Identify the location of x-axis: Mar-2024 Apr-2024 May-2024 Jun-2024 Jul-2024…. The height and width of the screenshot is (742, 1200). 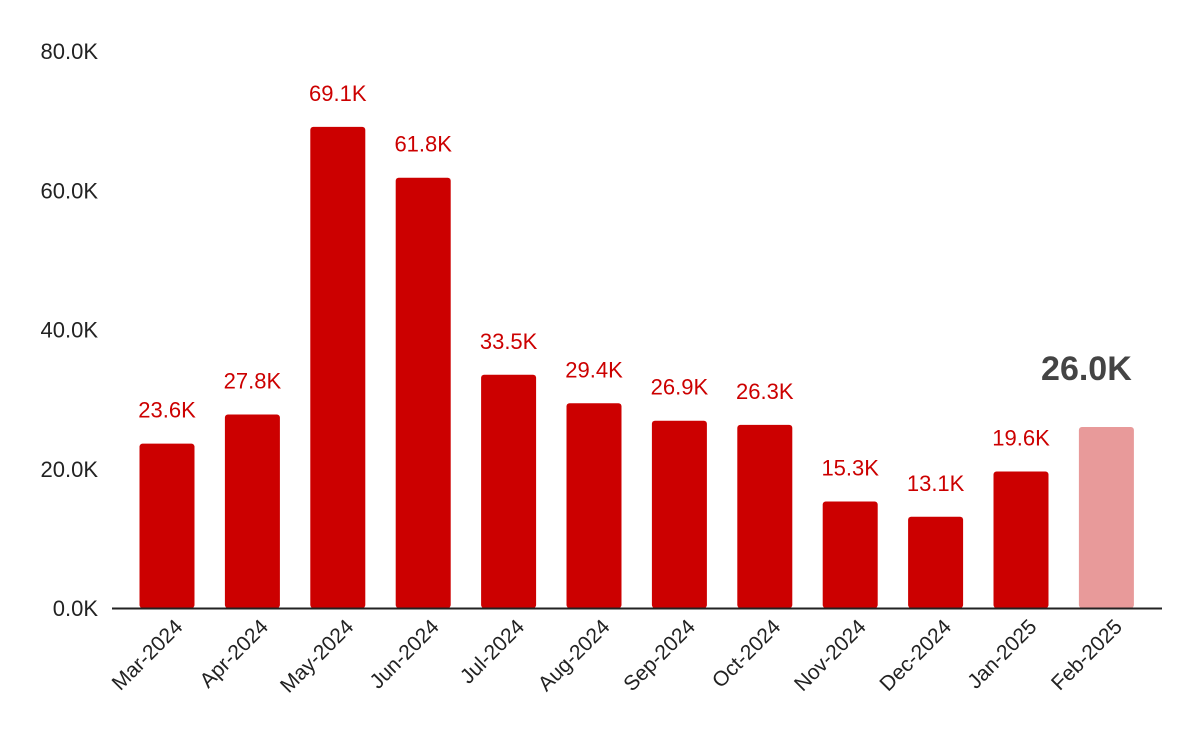
(635, 652).